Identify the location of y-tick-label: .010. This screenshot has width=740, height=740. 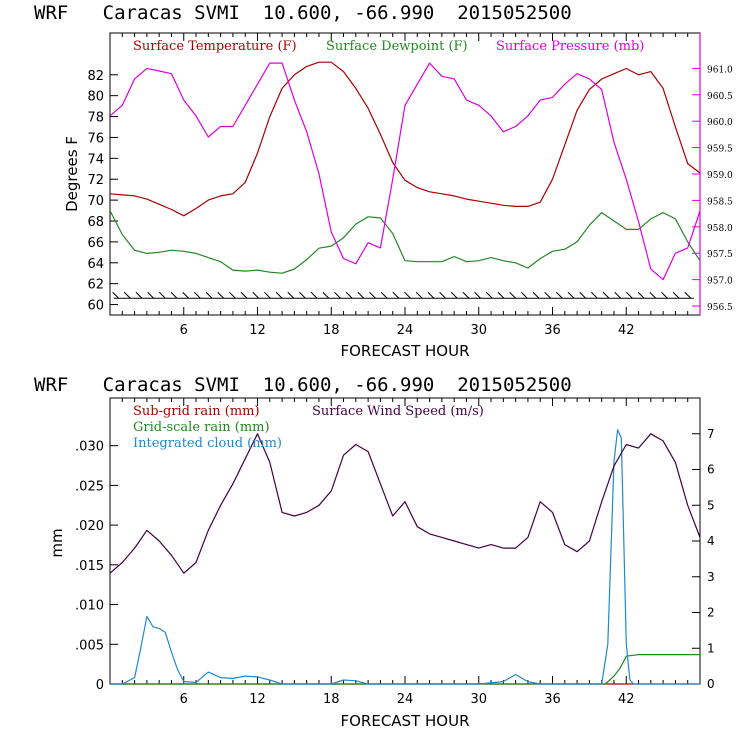
(89, 606).